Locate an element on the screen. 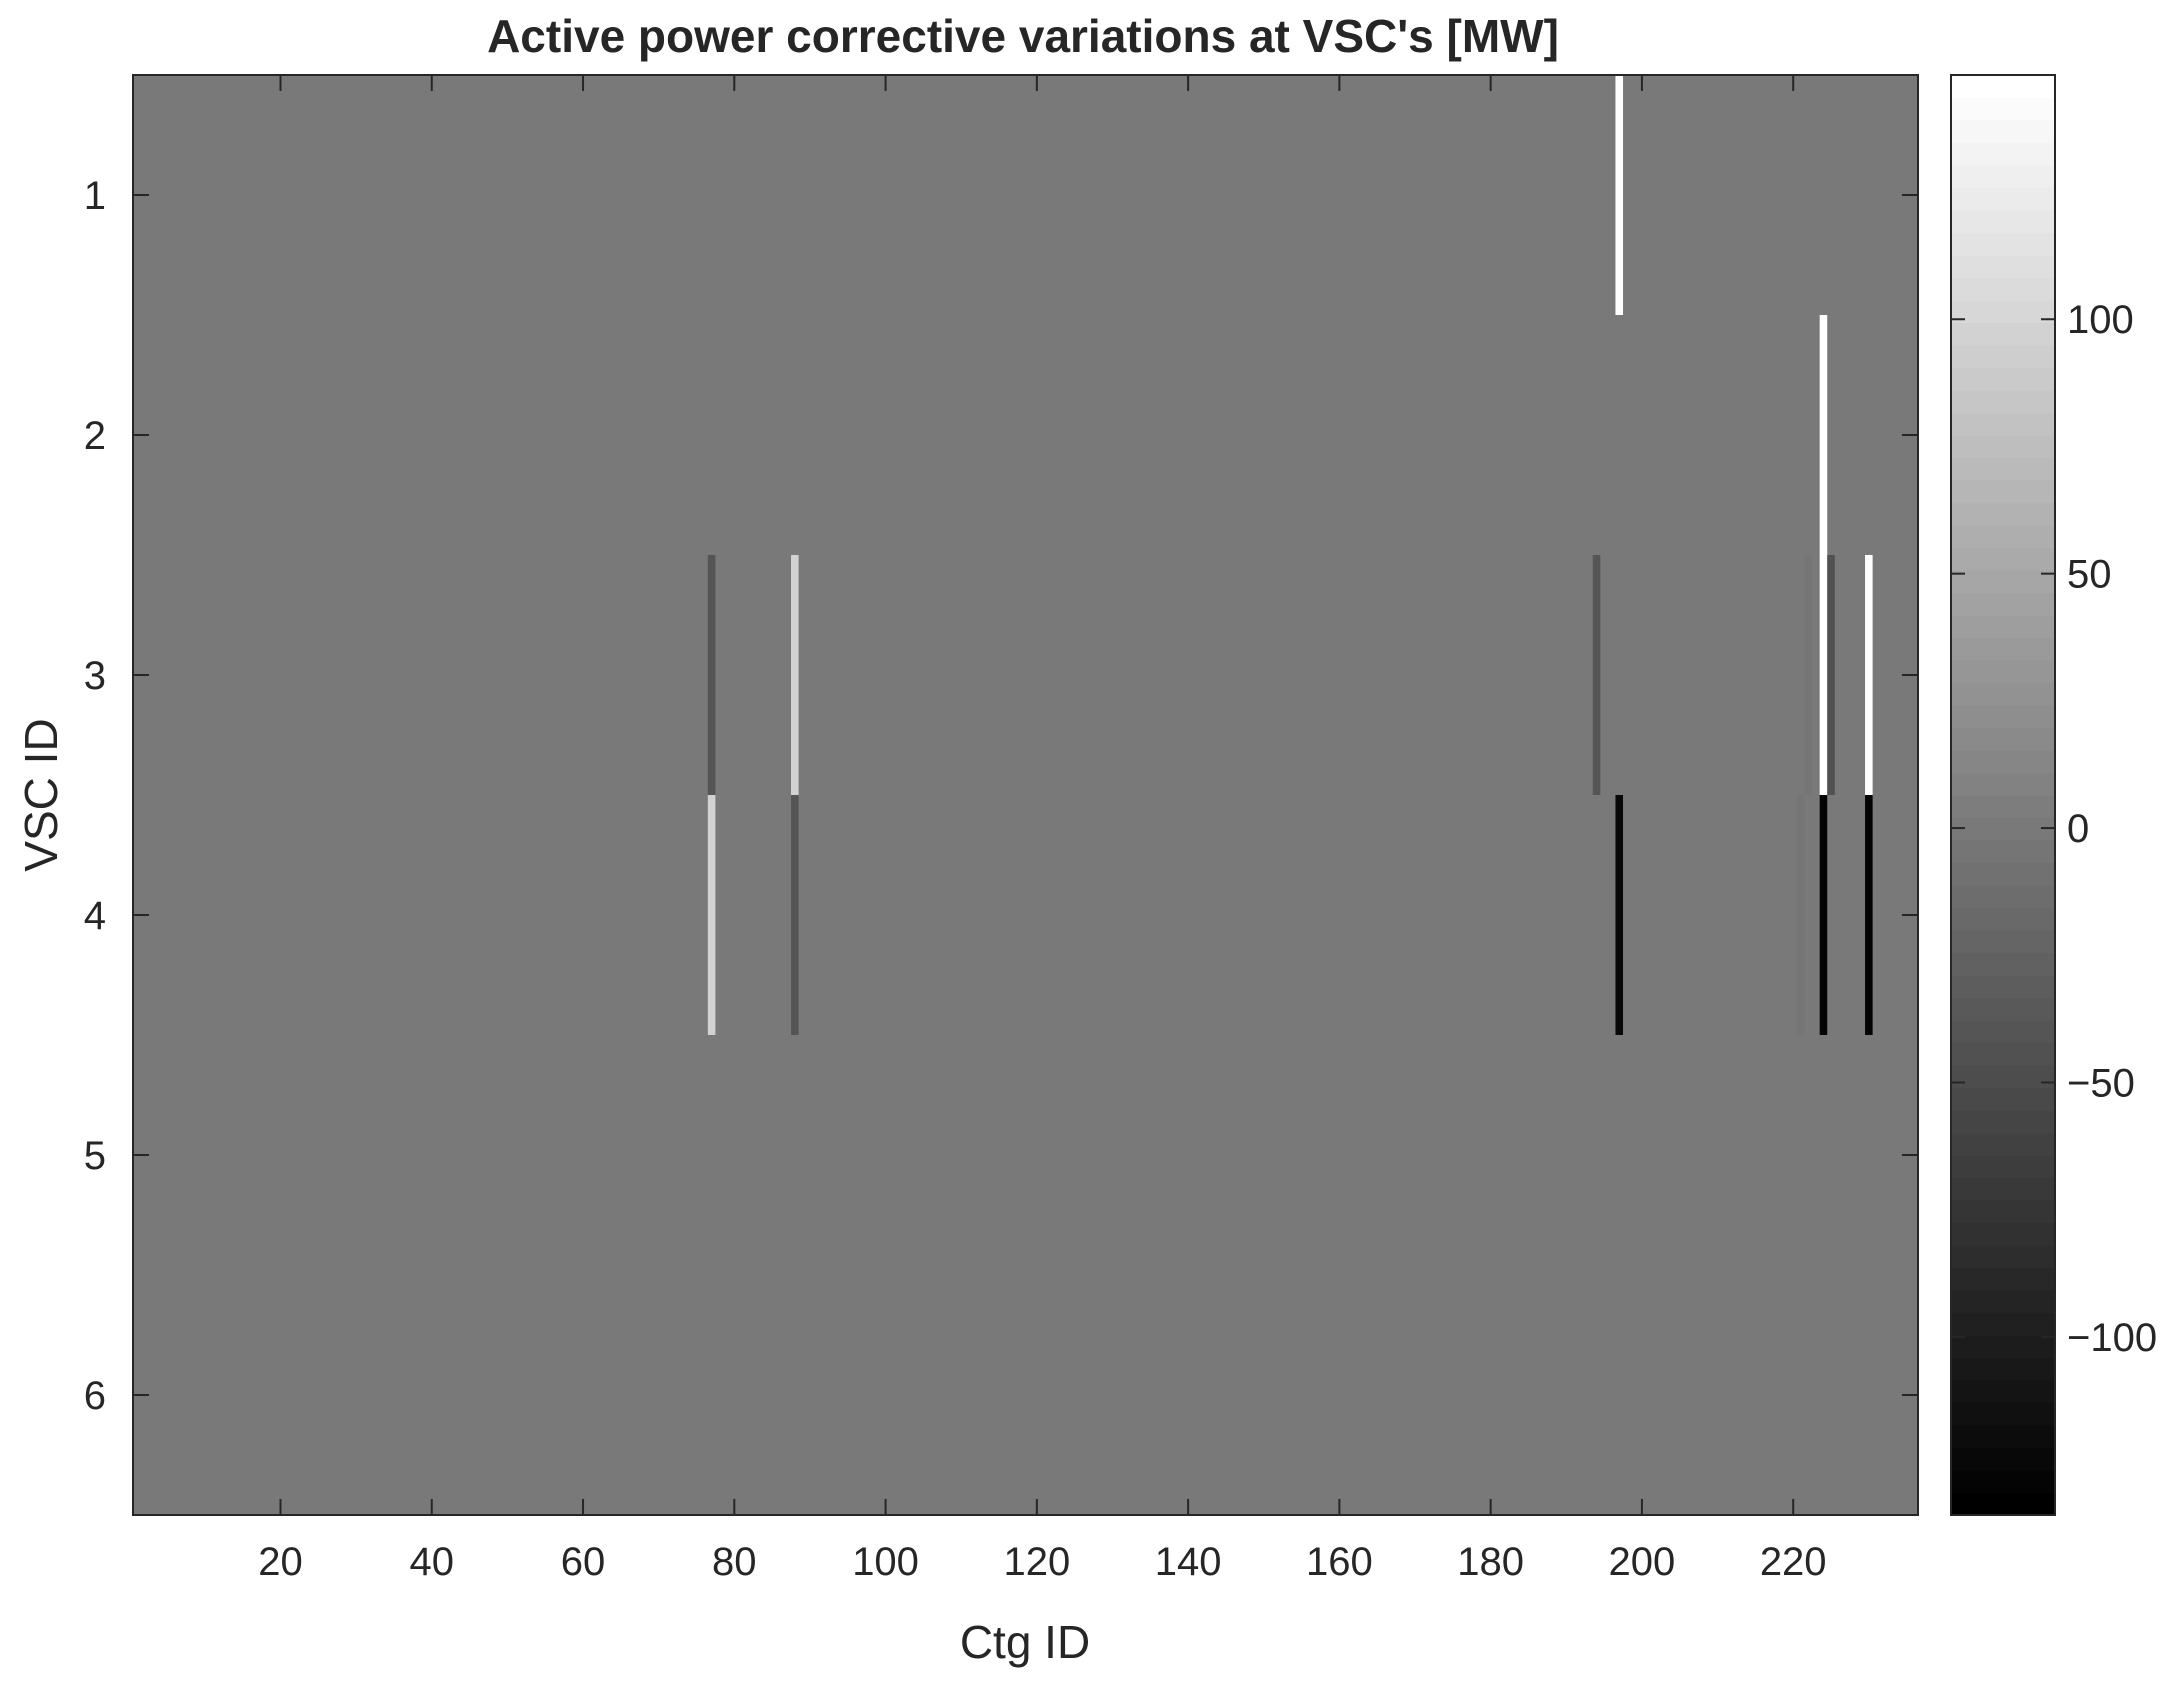 The image size is (2174, 1686). y-tick-labels: 1 2 3 4 5 6 is located at coordinates (95, 796).